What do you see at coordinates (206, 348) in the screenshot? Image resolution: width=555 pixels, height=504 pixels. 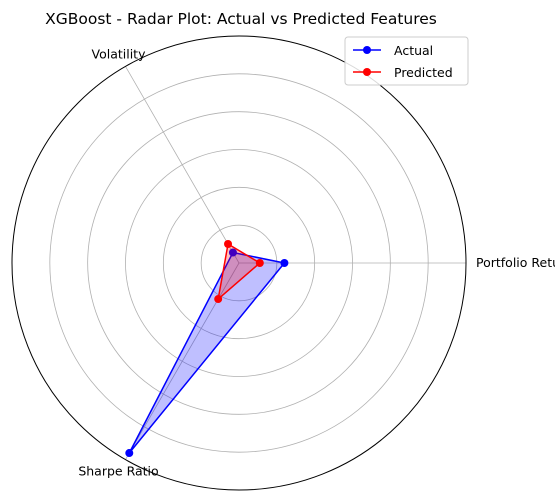 I see `radar-series` at bounding box center [206, 348].